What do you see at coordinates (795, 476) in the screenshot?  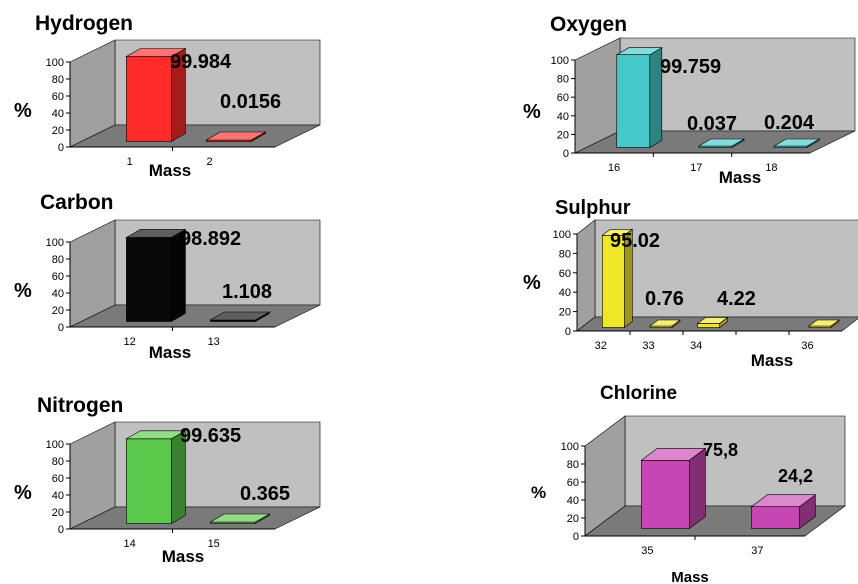 I see `value-label: 24,2` at bounding box center [795, 476].